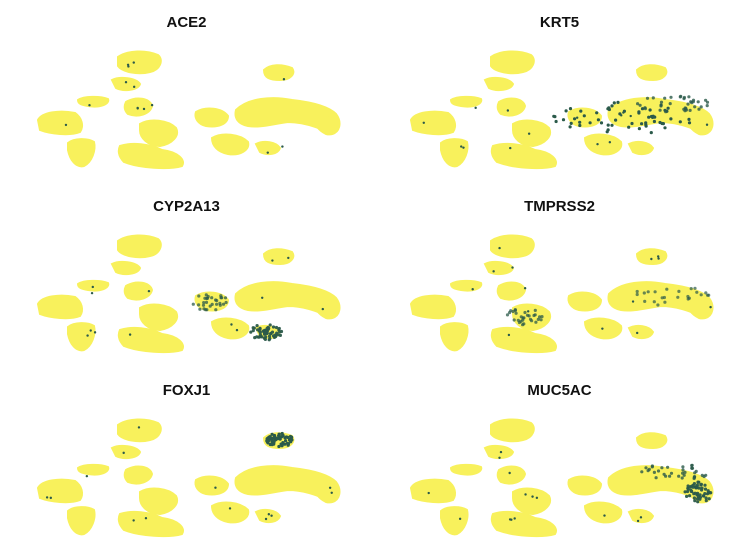 This screenshot has width=746, height=553. What do you see at coordinates (561, 294) in the screenshot?
I see `umap-plot-area` at bounding box center [561, 294].